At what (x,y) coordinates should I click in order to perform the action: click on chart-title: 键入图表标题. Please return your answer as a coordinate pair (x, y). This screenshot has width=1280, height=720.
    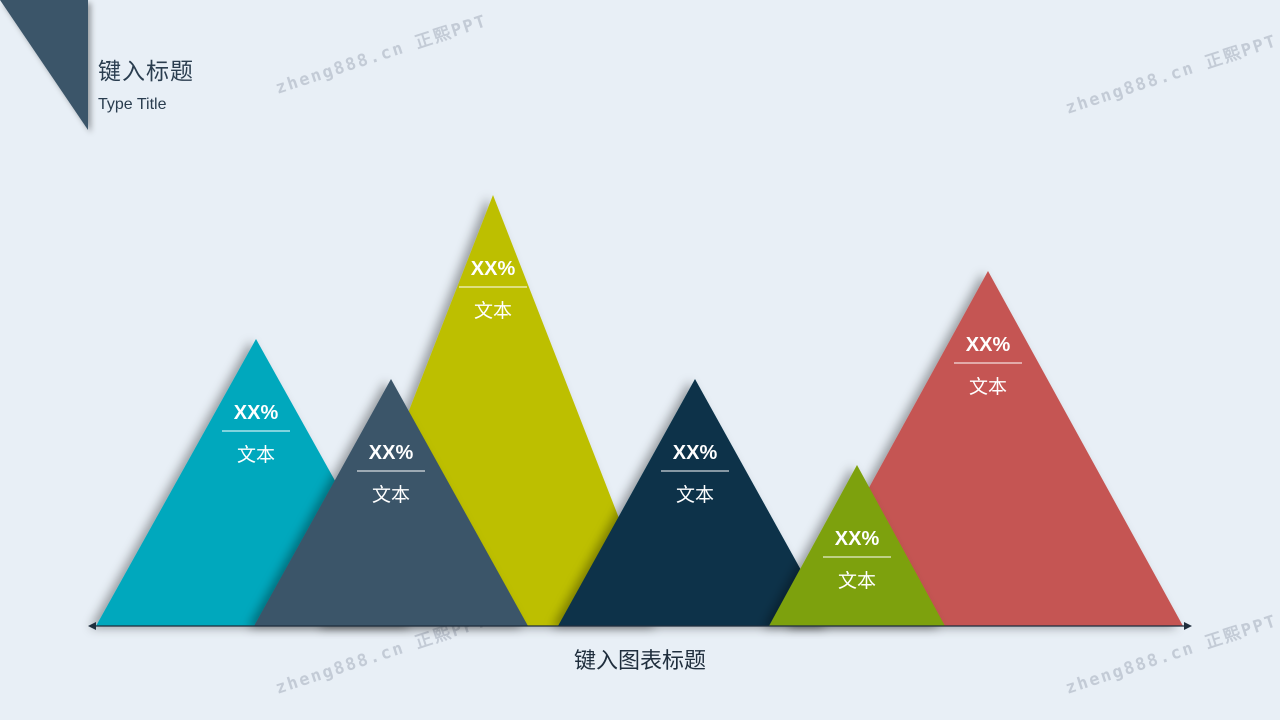
    Looking at the image, I should click on (639, 660).